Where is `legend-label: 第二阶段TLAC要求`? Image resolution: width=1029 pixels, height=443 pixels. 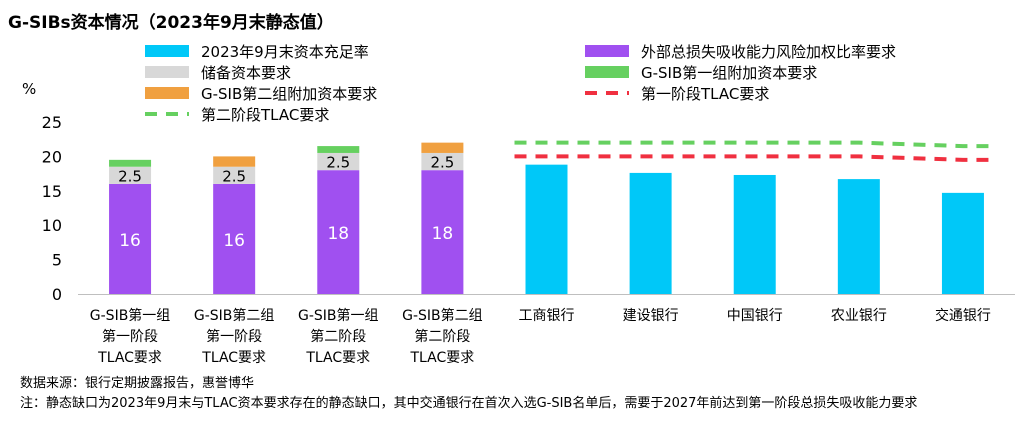
legend-label: 第二阶段TLAC要求 is located at coordinates (265, 115).